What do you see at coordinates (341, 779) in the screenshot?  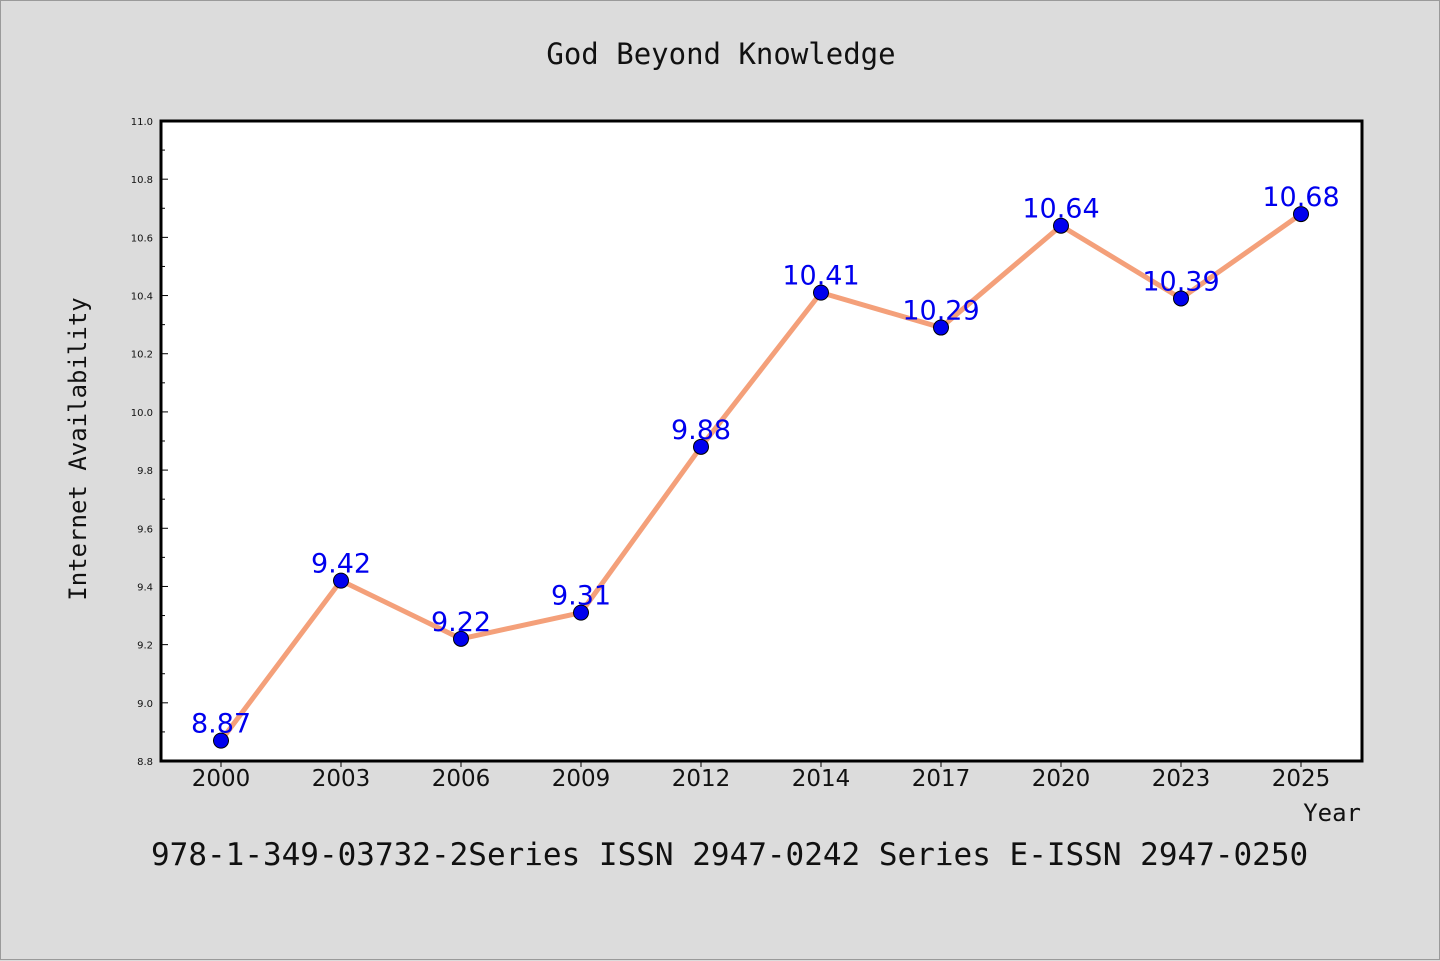 I see `x-tick-label: 2003` at bounding box center [341, 779].